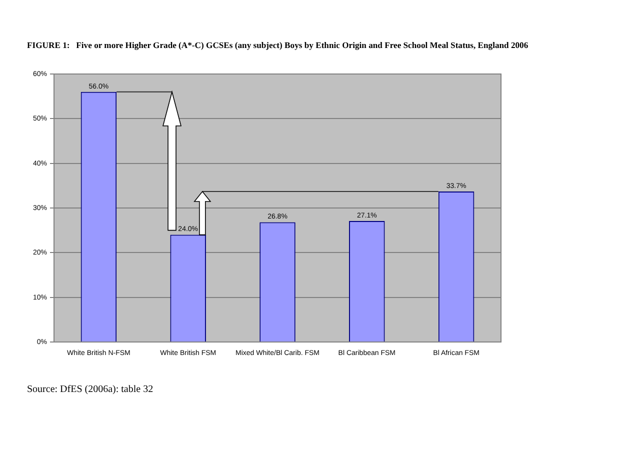  Describe the element at coordinates (90, 389) in the screenshot. I see `source-note: Source: DfES (2006a): table 32` at that location.